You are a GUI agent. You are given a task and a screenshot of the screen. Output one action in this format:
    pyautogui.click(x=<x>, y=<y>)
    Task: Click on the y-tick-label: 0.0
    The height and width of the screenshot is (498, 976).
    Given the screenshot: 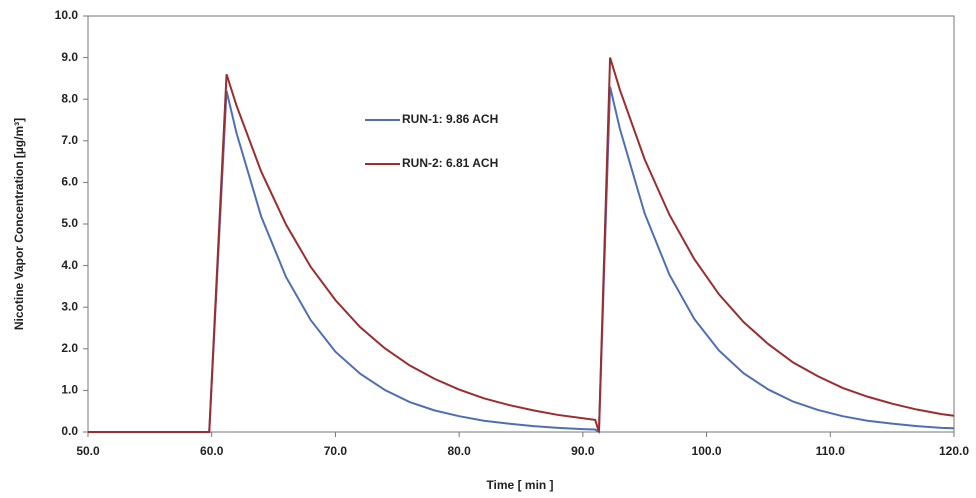 What is the action you would take?
    pyautogui.click(x=69, y=431)
    